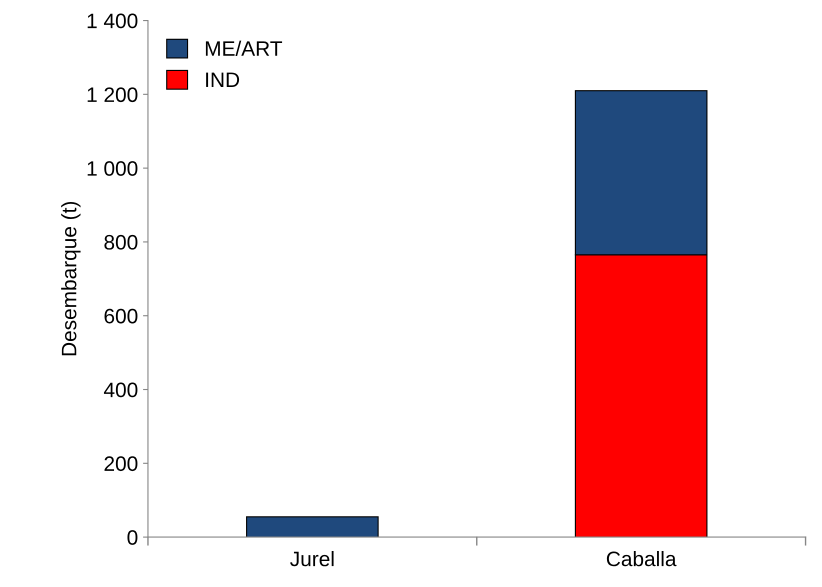  I want to click on y-tick-label: 400, so click(121, 390).